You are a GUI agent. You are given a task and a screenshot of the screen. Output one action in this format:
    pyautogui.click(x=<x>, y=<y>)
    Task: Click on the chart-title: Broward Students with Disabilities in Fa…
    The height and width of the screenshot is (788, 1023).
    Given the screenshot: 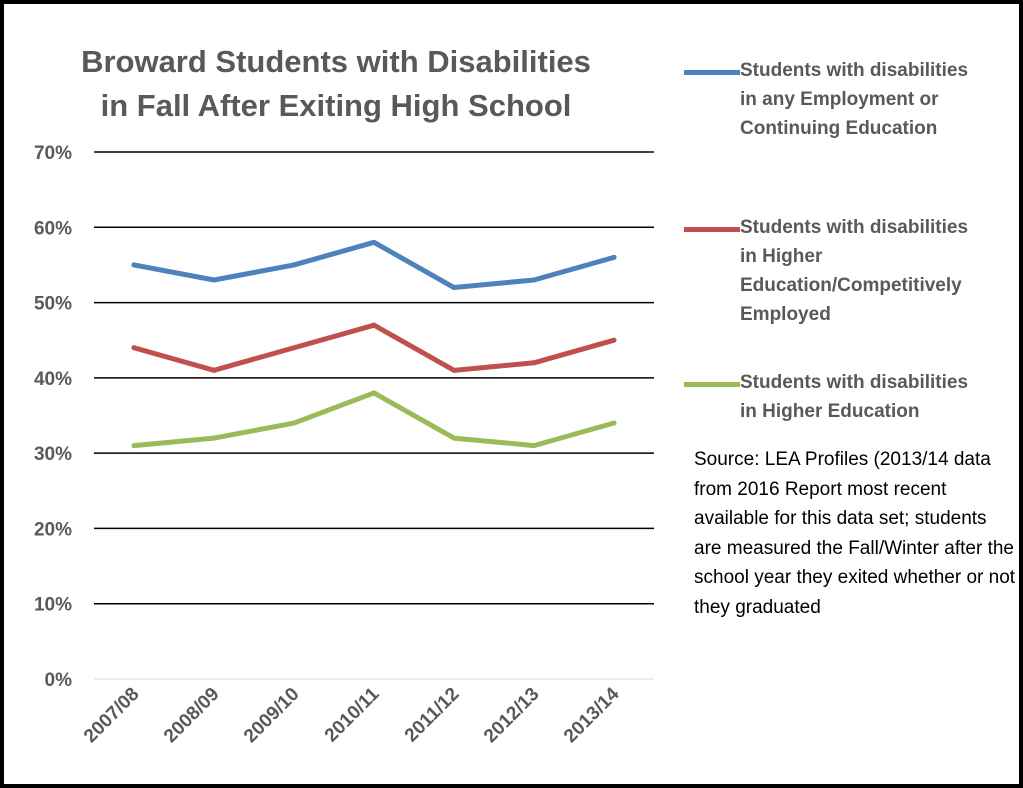 What is the action you would take?
    pyautogui.click(x=336, y=84)
    